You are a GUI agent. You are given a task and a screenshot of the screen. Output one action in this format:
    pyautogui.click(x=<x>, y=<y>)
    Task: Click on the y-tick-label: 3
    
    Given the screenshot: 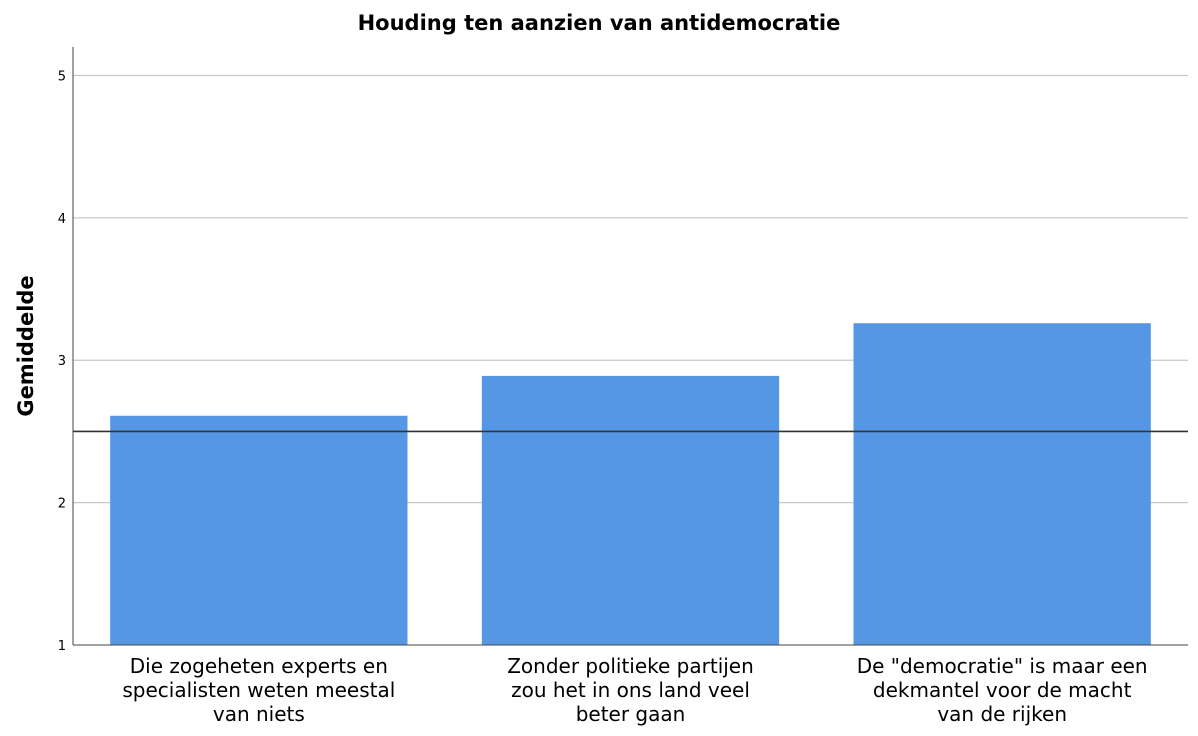 What is the action you would take?
    pyautogui.click(x=62, y=361)
    